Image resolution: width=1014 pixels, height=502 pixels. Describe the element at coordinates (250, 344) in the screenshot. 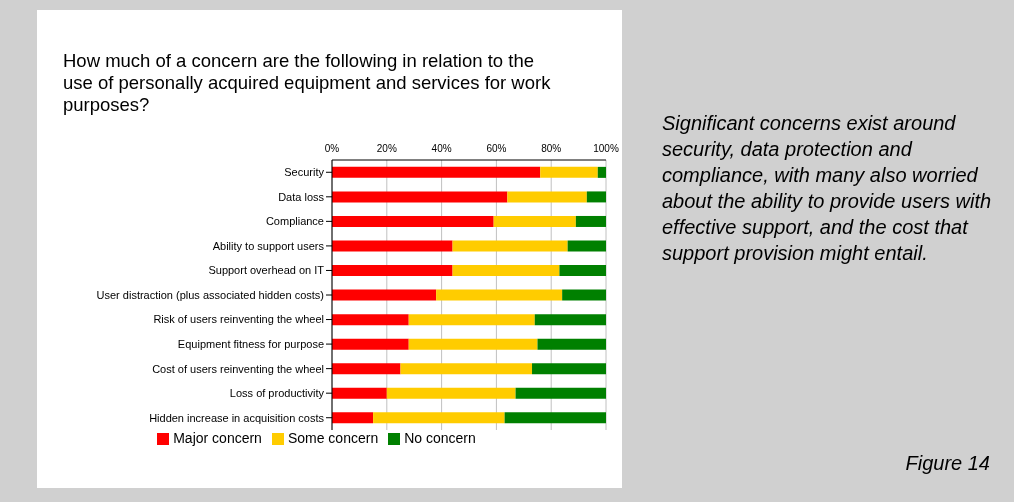

I see `y-tick-label: Equipment fitness for purpose` at that location.